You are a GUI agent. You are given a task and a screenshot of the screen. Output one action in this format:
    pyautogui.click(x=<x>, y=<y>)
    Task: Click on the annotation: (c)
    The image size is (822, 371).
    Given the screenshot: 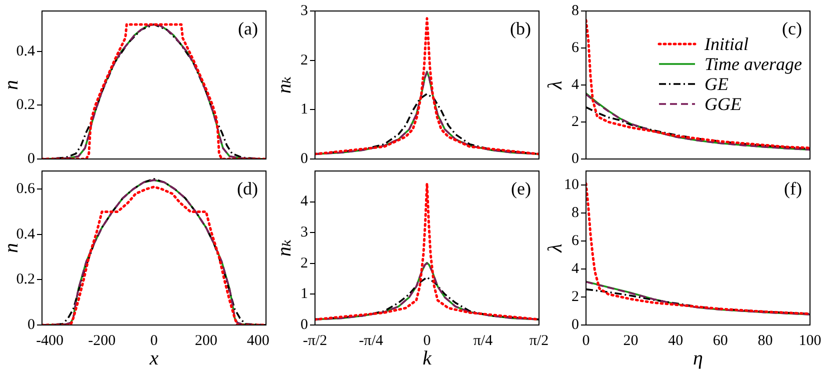 What is the action you would take?
    pyautogui.click(x=792, y=28)
    